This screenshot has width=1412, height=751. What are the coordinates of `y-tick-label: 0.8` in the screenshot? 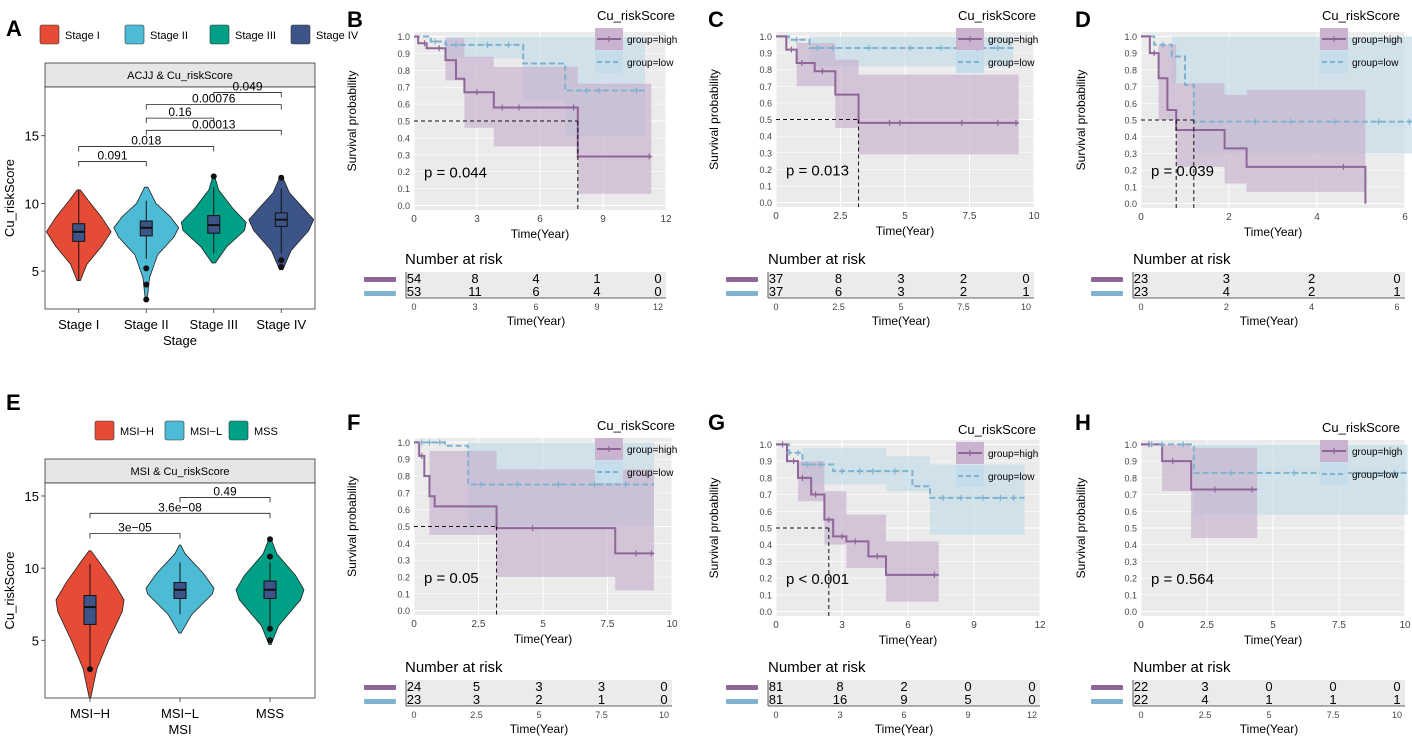 It's located at (403, 477).